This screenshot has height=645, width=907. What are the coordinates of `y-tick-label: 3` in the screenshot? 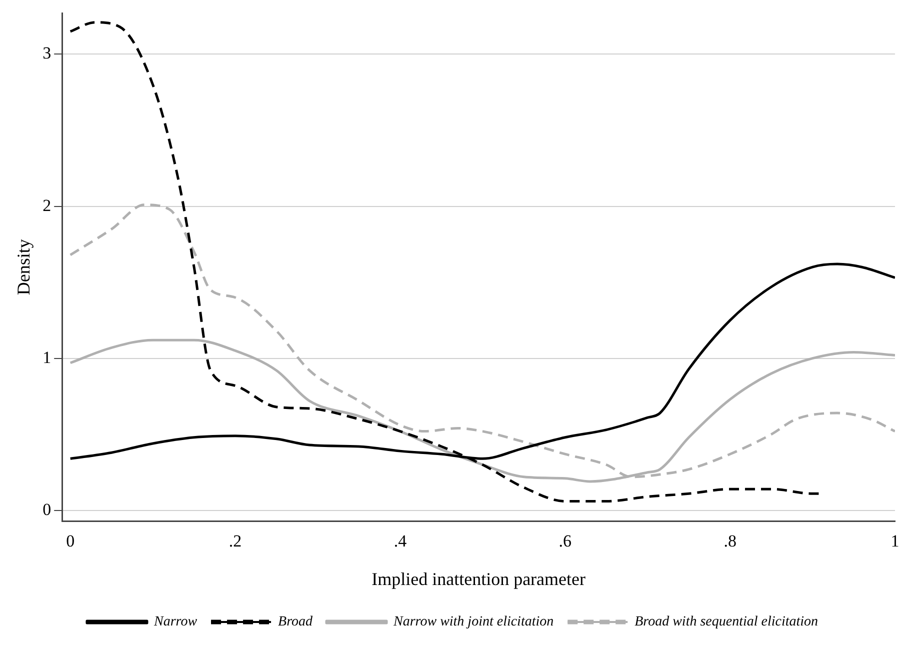 It's located at (47, 53).